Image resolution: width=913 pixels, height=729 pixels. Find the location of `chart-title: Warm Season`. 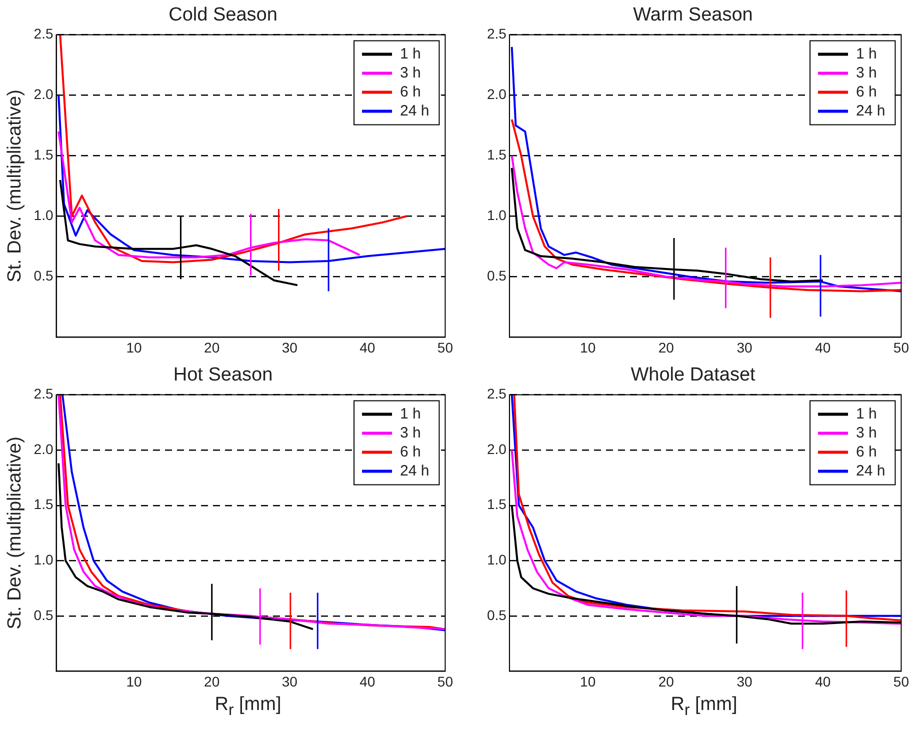

chart-title: Warm Season is located at coordinates (693, 15).